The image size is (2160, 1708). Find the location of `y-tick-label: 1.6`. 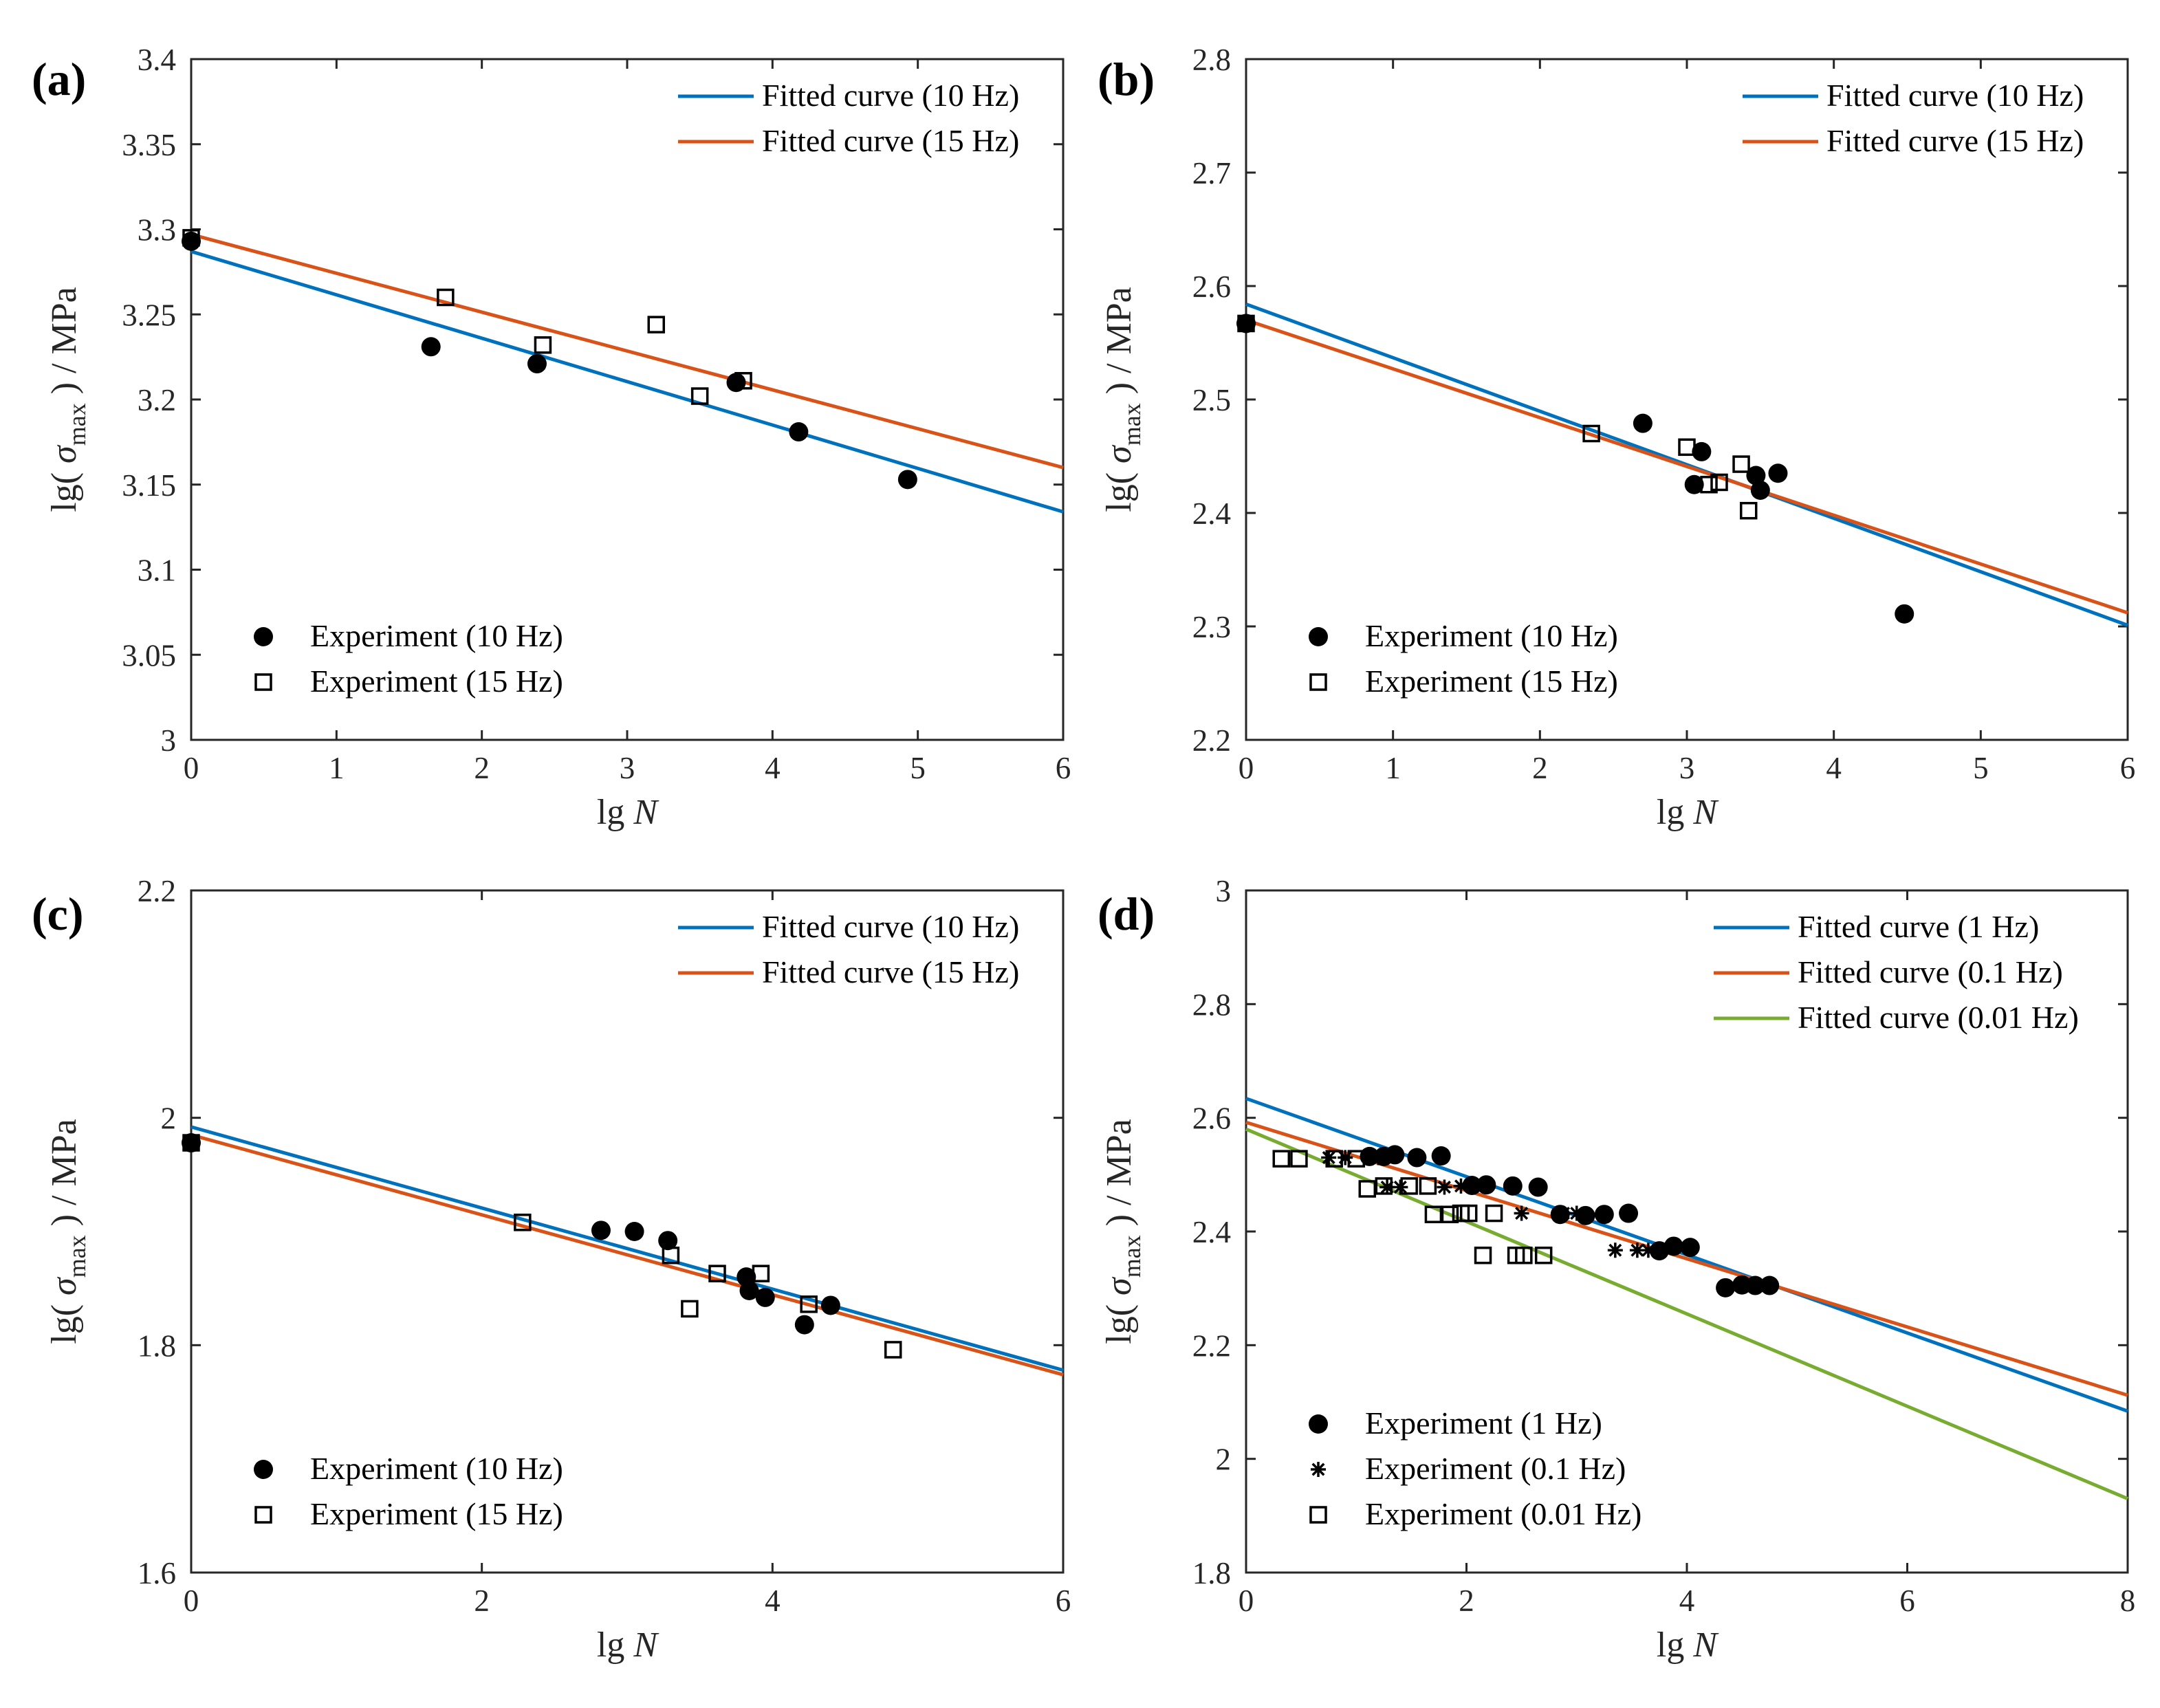

y-tick-label: 1.6 is located at coordinates (157, 1573).